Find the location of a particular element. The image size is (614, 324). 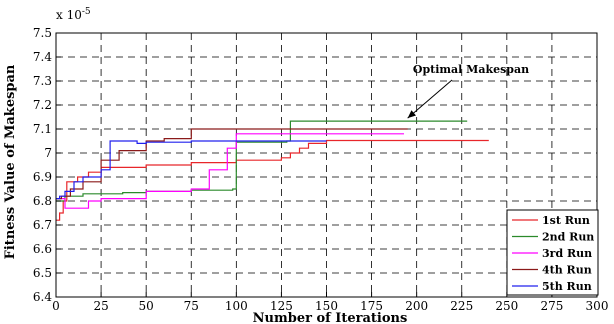

x-tick-label: 50 is located at coordinates (146, 306).